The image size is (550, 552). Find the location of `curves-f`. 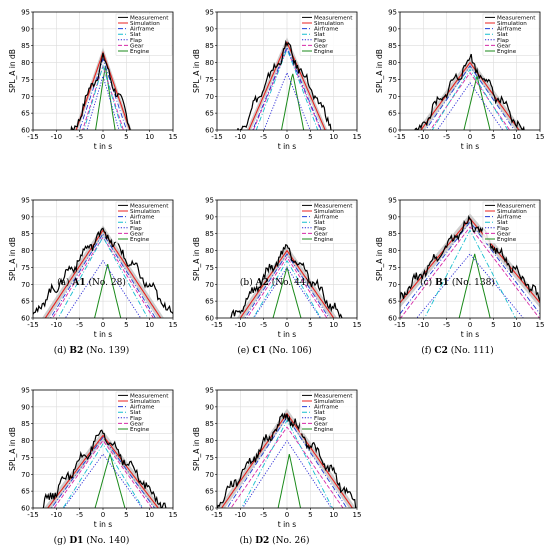

curves-f is located at coordinates (470, 265).